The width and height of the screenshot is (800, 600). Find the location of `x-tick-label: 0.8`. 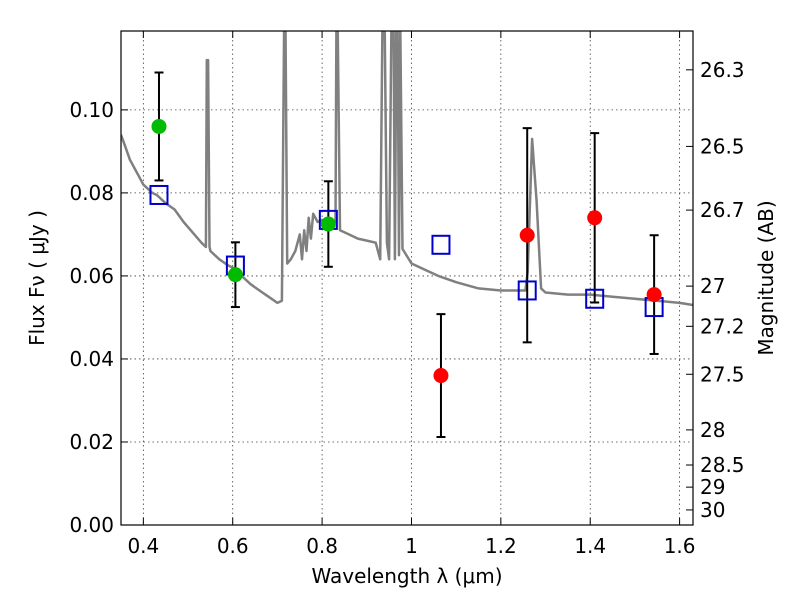

x-tick-label: 0.8 is located at coordinates (322, 546).